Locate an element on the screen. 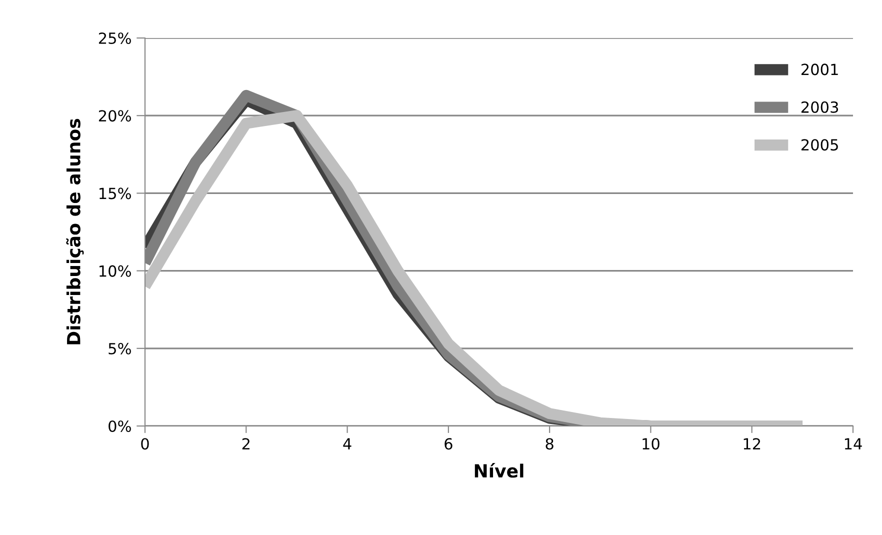 This screenshot has height=535, width=882. x-tick-label: 8 is located at coordinates (550, 444).